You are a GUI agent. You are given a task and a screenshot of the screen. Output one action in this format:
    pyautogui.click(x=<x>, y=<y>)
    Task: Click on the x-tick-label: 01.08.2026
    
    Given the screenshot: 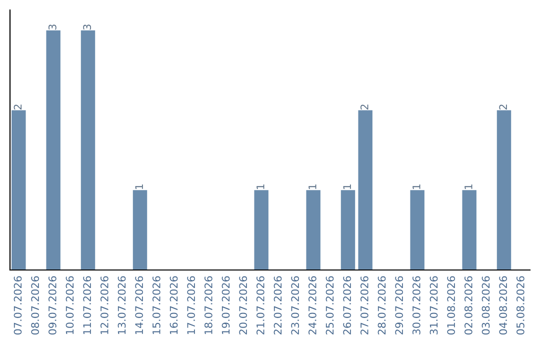 What is the action you would take?
    pyautogui.click(x=451, y=305)
    